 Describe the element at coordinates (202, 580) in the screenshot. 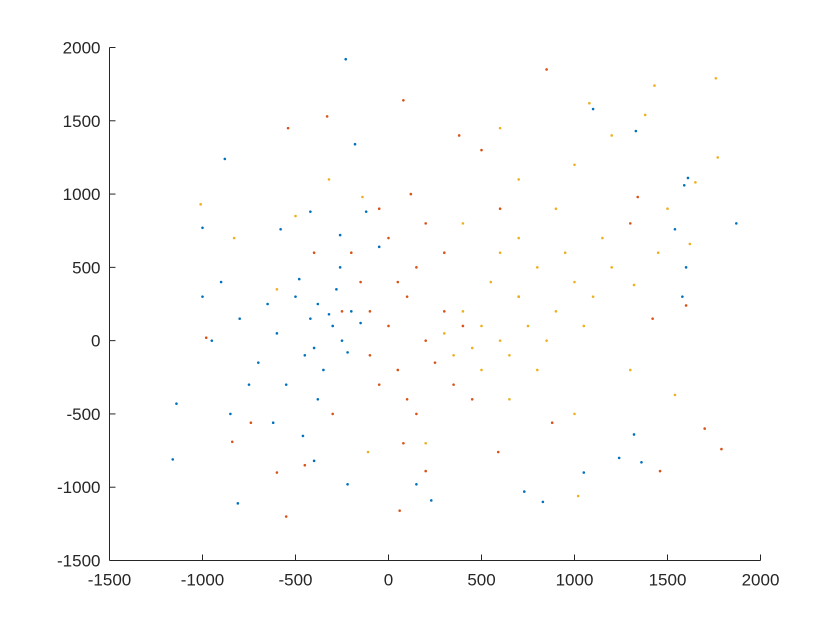

I see `x-tick-label: -1000` at that location.